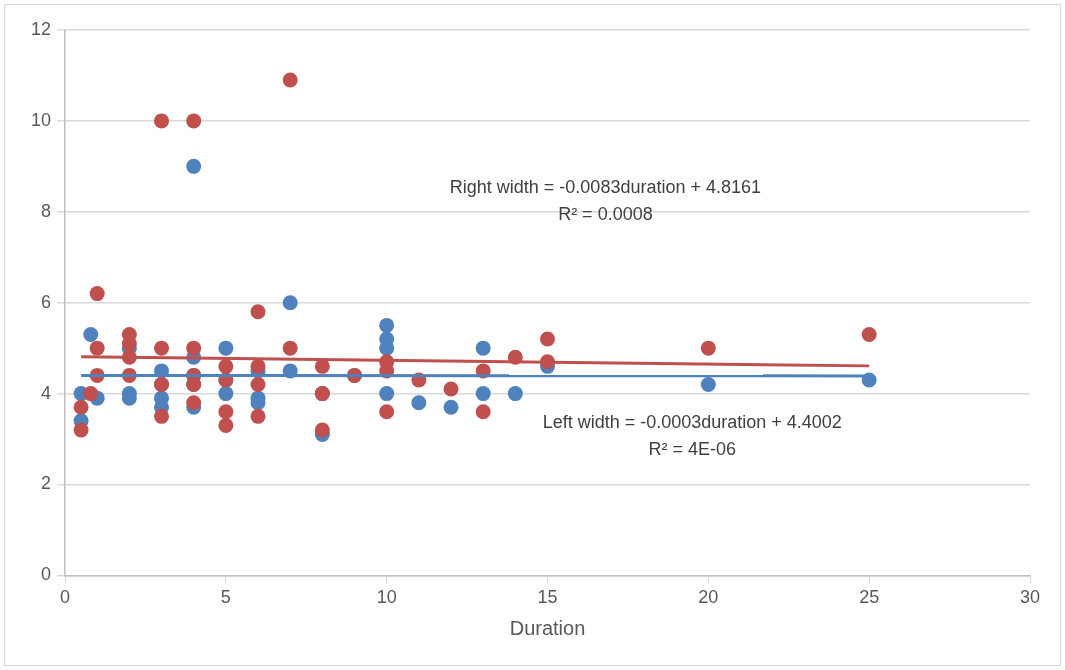 The height and width of the screenshot is (670, 1065). I want to click on annotation: Right width = -0.0083duration + 4.8161, so click(605, 187).